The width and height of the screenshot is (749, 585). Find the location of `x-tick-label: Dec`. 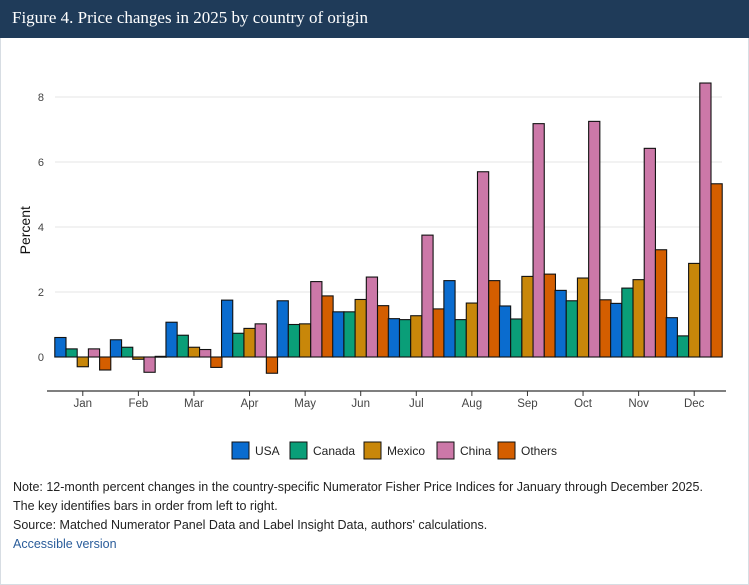

x-tick-label: Dec is located at coordinates (694, 404).